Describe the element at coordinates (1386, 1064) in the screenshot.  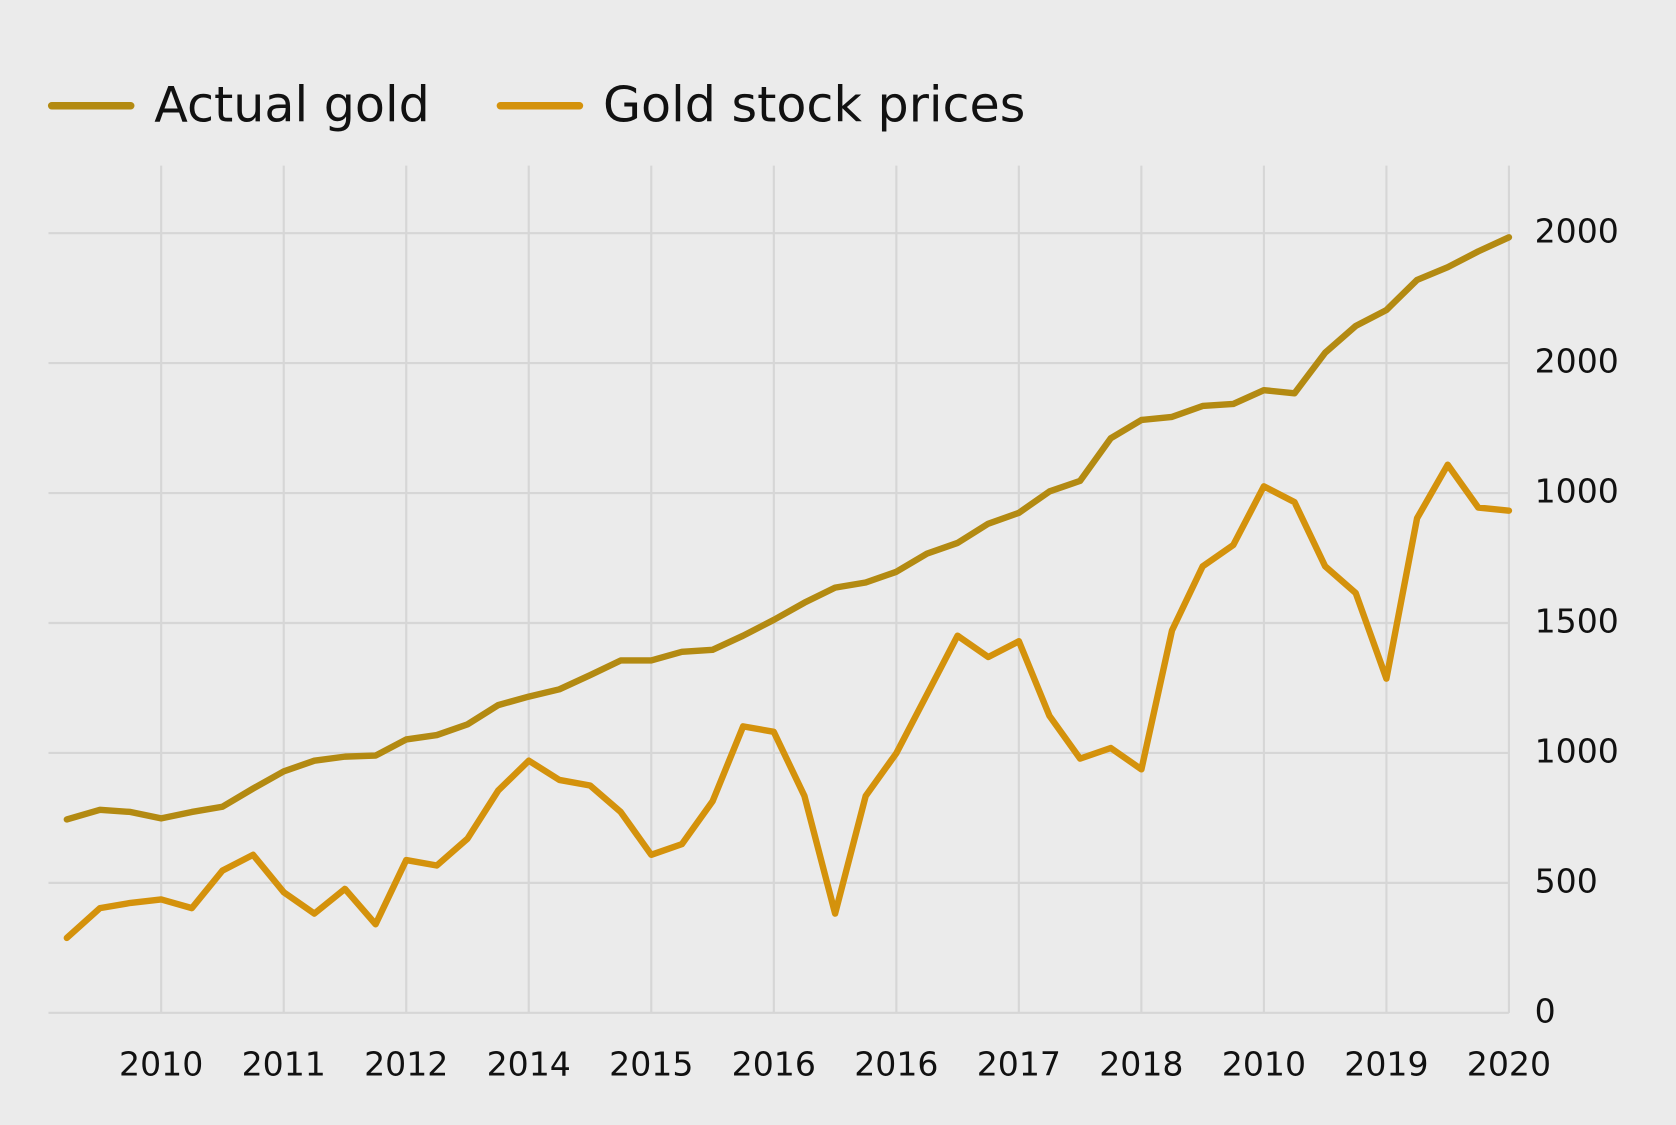
I see `x-tick-label: 2019` at that location.